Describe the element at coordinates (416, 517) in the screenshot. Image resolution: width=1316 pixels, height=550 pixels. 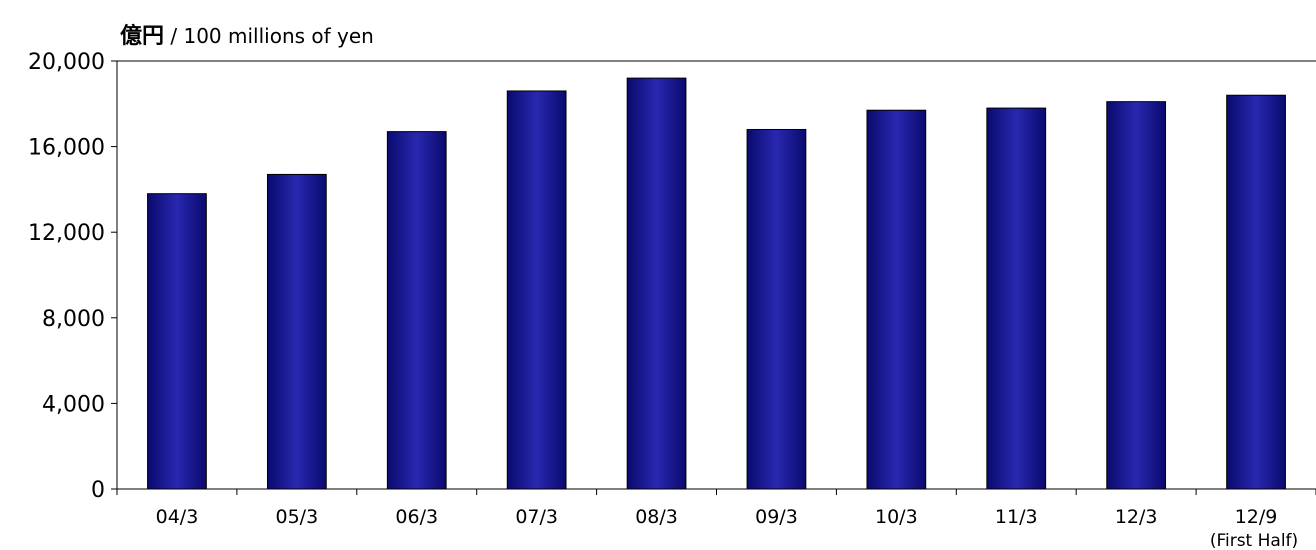
I see `x-tick-label: 06/3` at that location.